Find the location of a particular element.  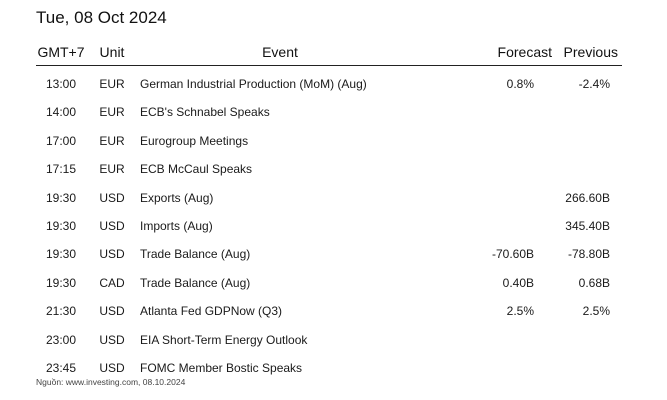

cell-time: 14:00 is located at coordinates (61, 112).